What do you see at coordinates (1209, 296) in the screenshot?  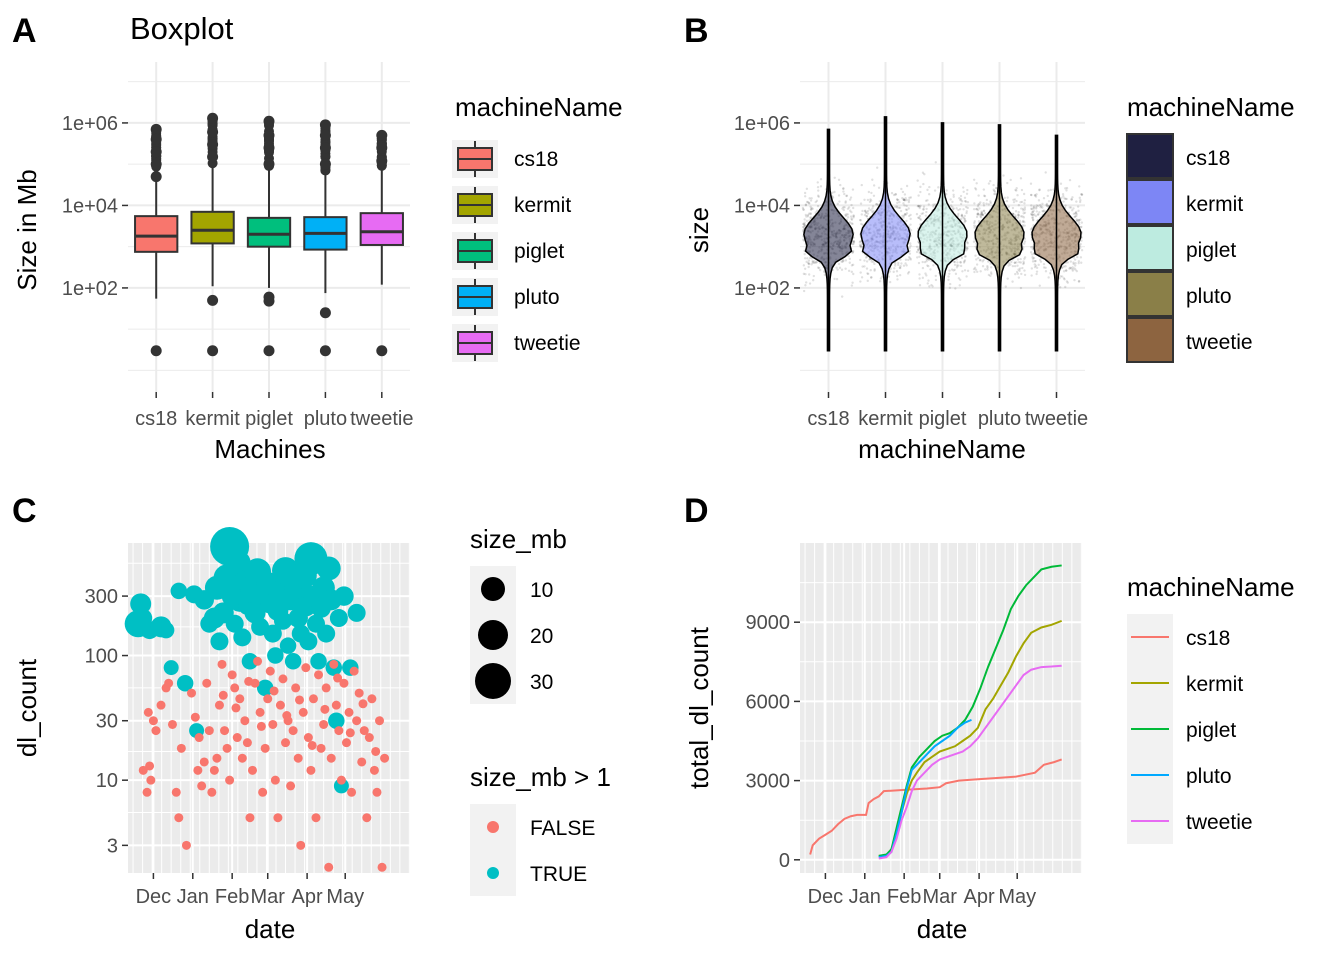 I see `panel-b-legend-label: pluto` at bounding box center [1209, 296].